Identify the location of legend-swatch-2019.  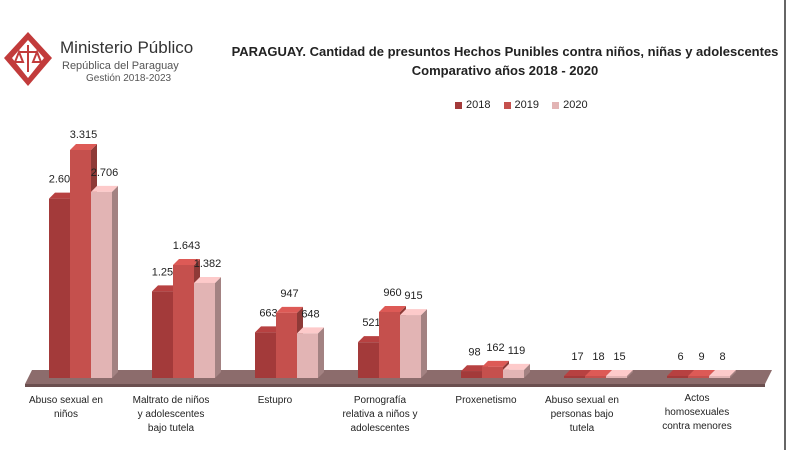
(507, 105).